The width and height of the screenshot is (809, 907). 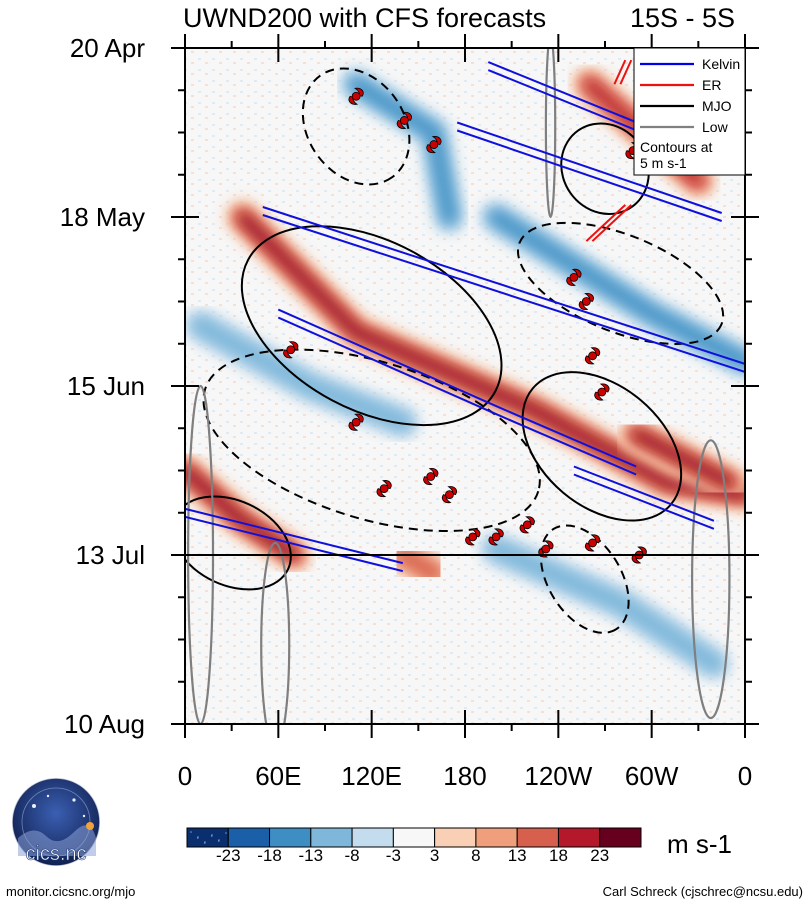 What do you see at coordinates (371, 776) in the screenshot?
I see `x-tick-label: 120E` at bounding box center [371, 776].